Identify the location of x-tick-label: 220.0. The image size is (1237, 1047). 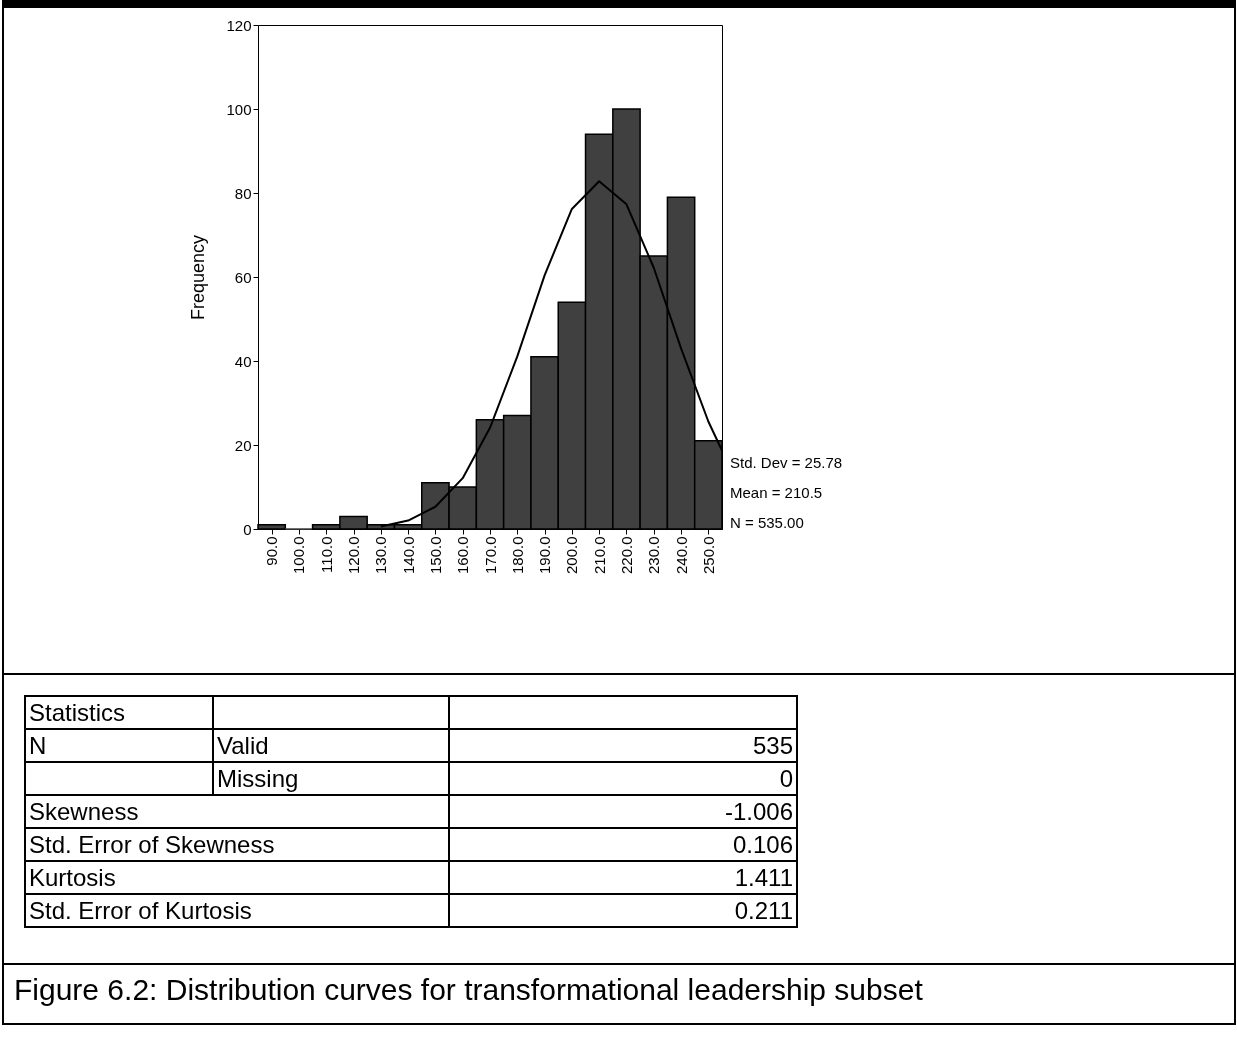
(626, 555).